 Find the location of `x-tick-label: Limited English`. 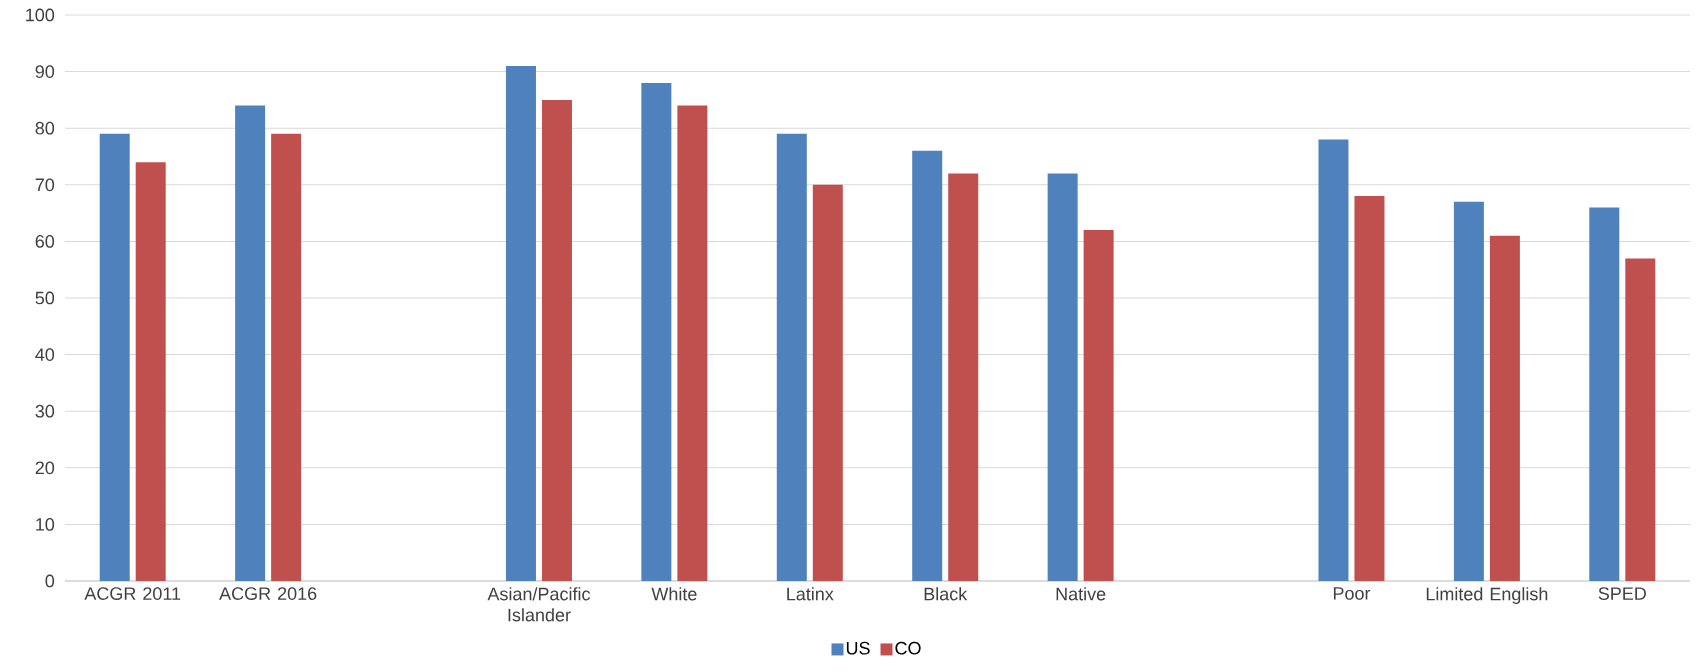

x-tick-label: Limited English is located at coordinates (1487, 595).